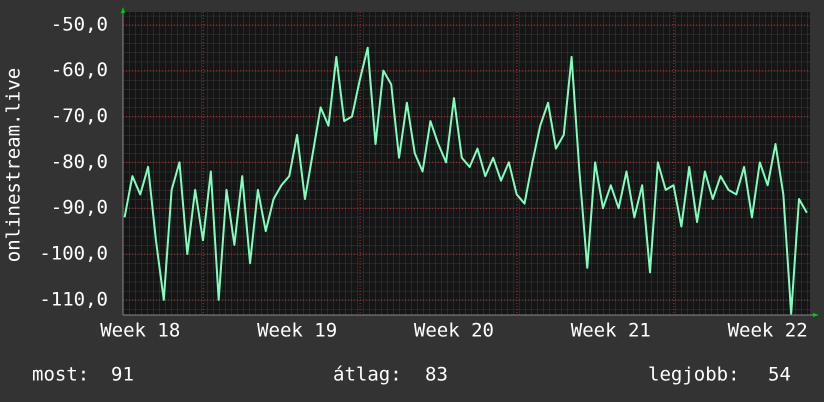  I want to click on stat-label: legjobb:, so click(694, 375).